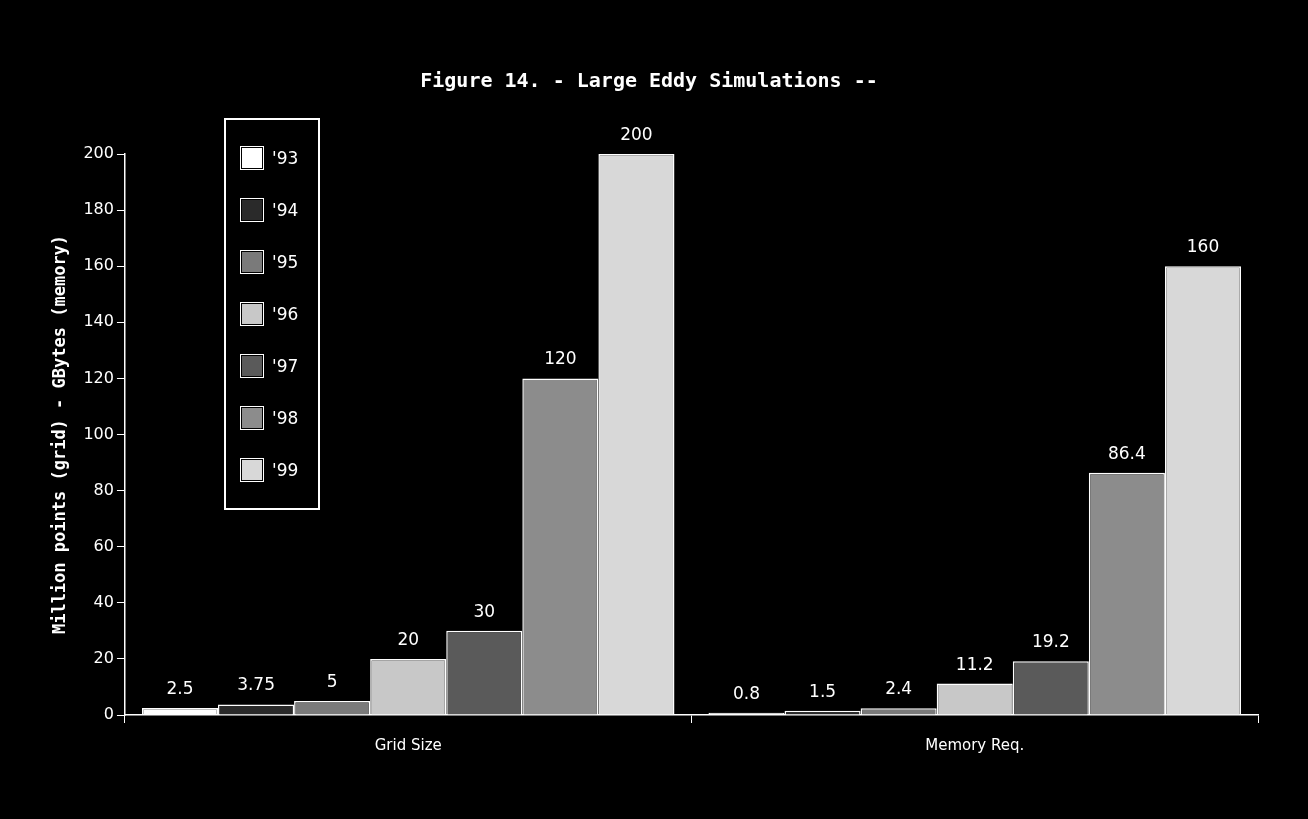  Describe the element at coordinates (98, 321) in the screenshot. I see `y-tick-label: 140` at that location.